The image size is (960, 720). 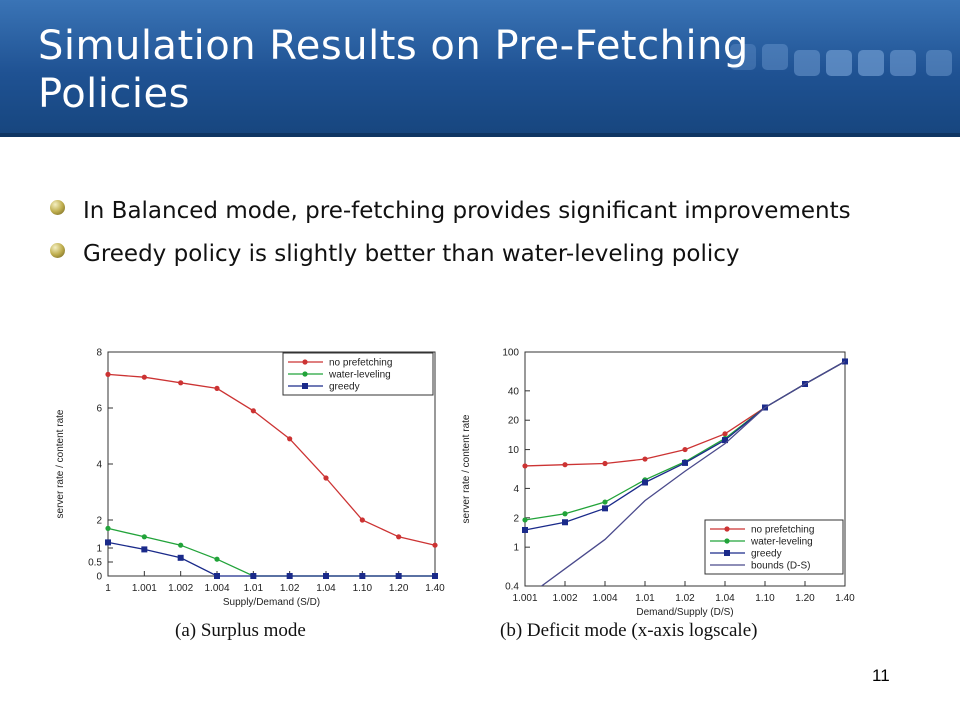 What do you see at coordinates (510, 353) in the screenshot?
I see `y-tick-label: 100` at bounding box center [510, 353].